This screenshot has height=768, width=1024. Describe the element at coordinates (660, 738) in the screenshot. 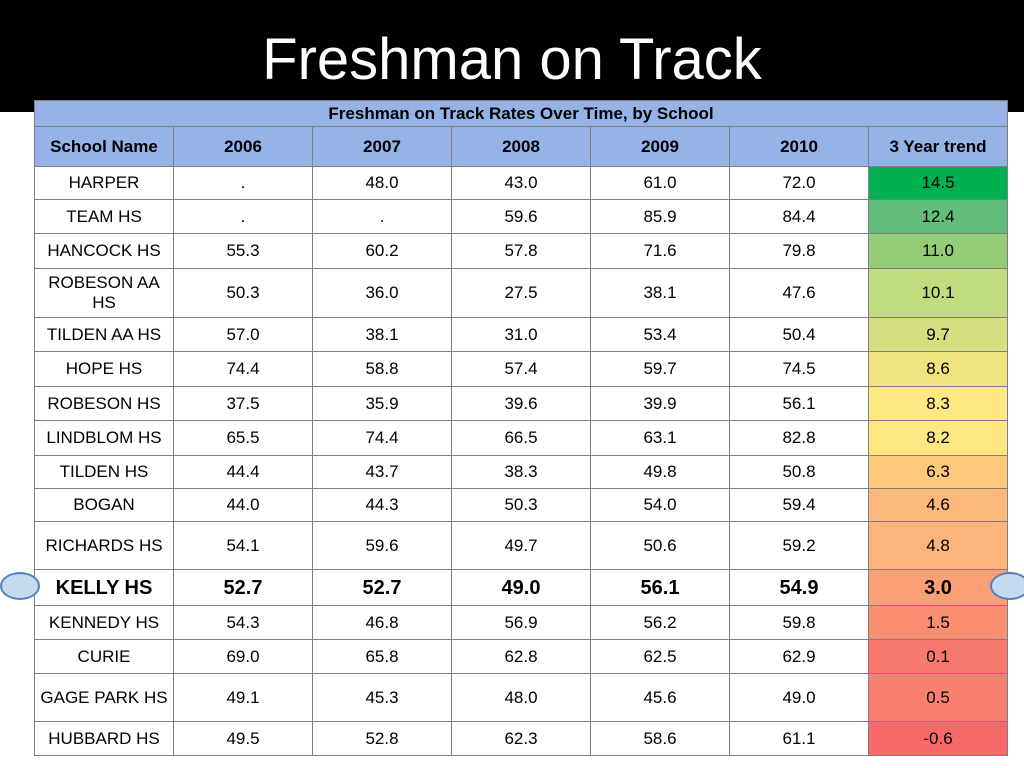

I see `cell-2009: 58.6` at that location.